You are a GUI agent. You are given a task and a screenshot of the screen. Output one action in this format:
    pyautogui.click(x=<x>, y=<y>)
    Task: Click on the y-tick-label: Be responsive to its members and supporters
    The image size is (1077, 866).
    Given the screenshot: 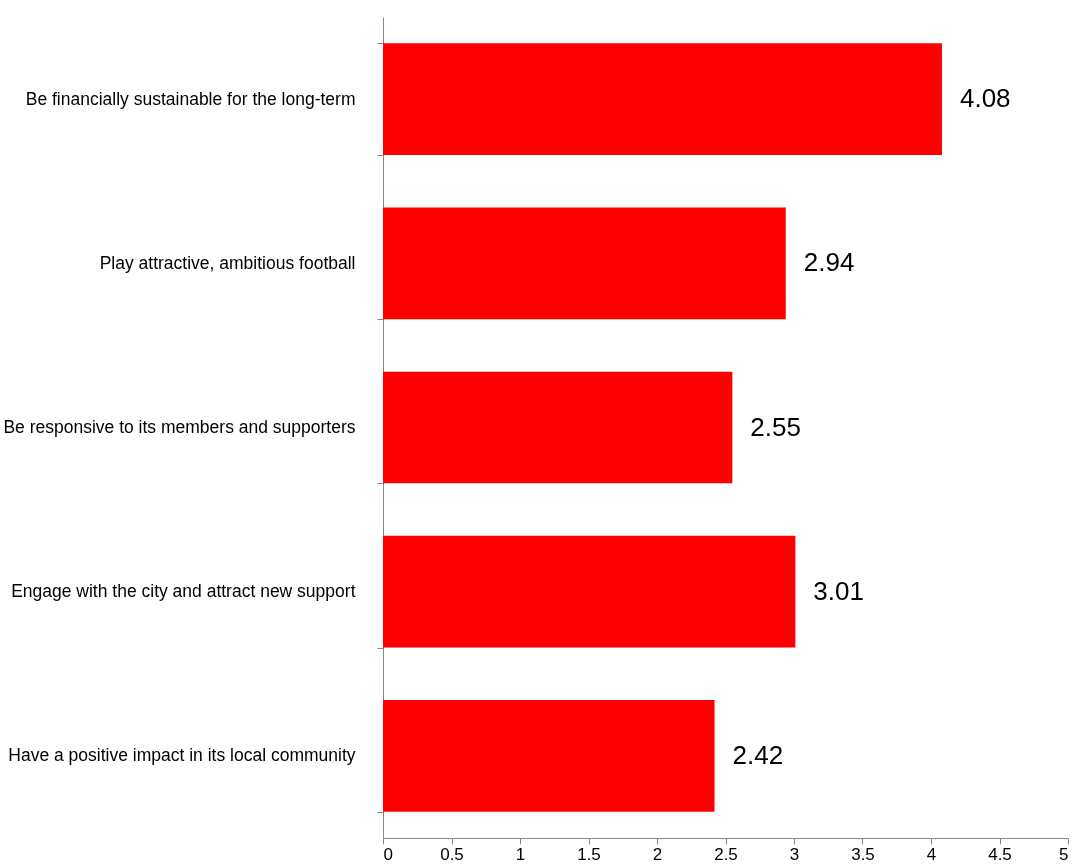 What is the action you would take?
    pyautogui.click(x=179, y=427)
    